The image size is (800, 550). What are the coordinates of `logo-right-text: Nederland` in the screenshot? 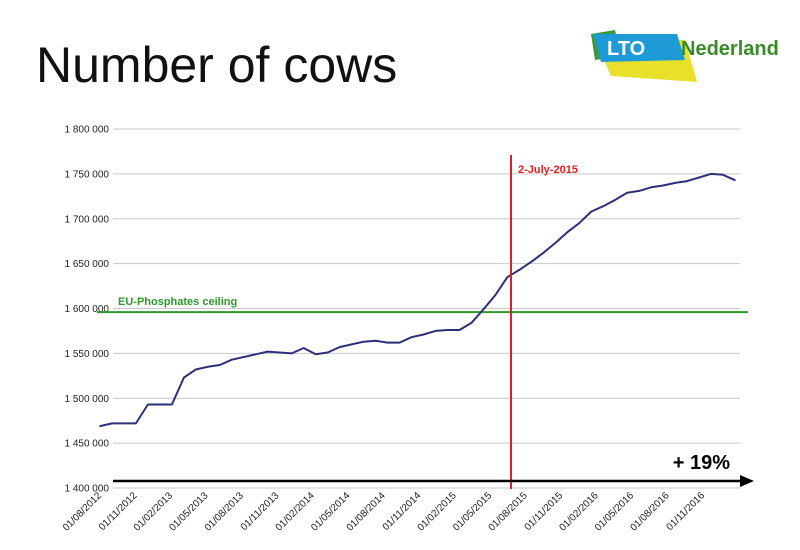 It's located at (730, 49).